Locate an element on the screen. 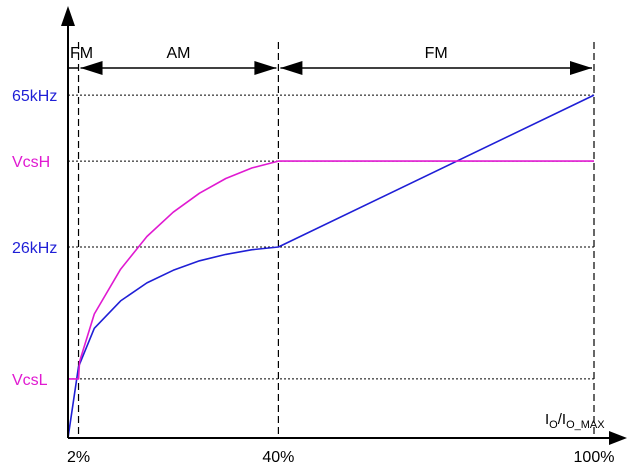 This screenshot has width=632, height=470. x-tick-label-0: 2% is located at coordinates (78, 457).